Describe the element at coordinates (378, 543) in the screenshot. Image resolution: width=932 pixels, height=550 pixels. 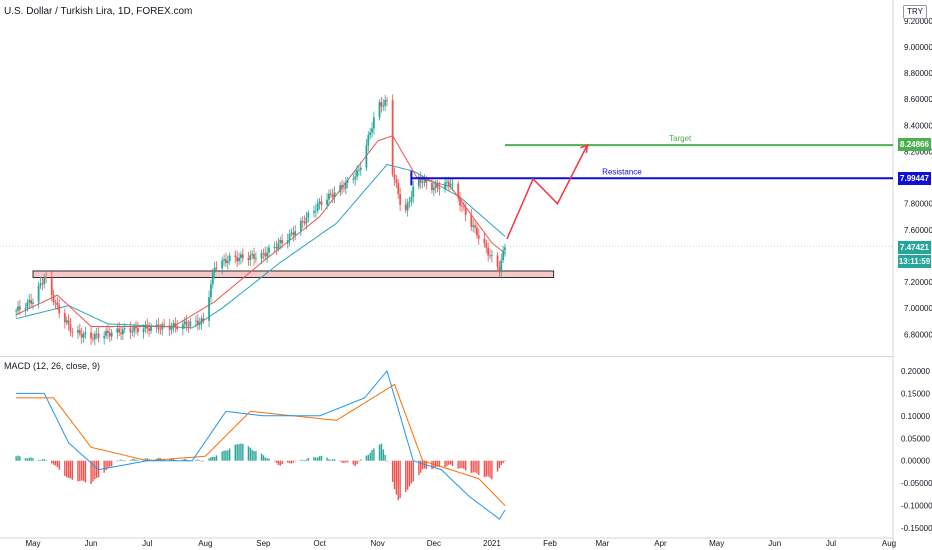
I see `time-tick-label: Nov` at that location.